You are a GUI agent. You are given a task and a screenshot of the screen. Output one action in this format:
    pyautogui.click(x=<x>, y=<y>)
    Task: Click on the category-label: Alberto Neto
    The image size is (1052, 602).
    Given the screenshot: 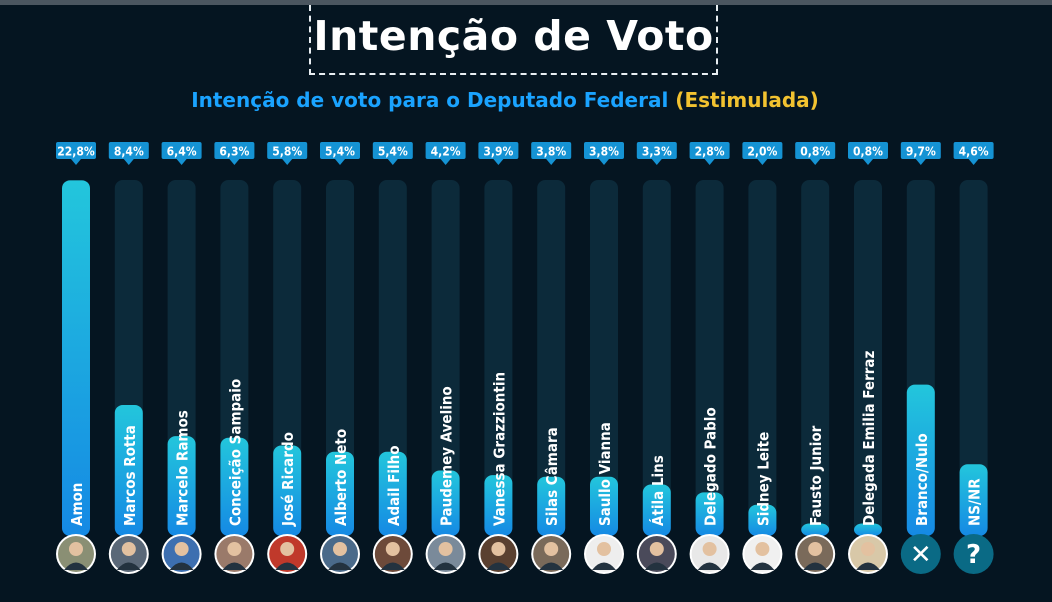 What is the action you would take?
    pyautogui.click(x=341, y=477)
    